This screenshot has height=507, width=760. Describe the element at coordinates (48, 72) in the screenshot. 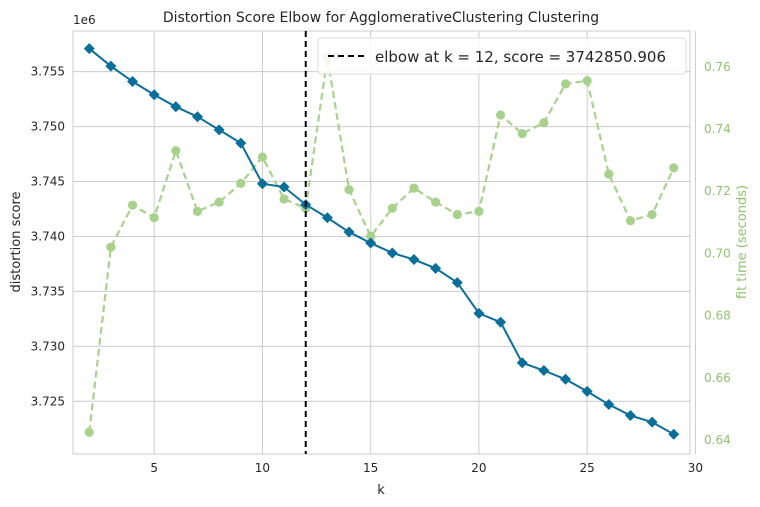

I see `y-tick-label: 3.755` at that location.